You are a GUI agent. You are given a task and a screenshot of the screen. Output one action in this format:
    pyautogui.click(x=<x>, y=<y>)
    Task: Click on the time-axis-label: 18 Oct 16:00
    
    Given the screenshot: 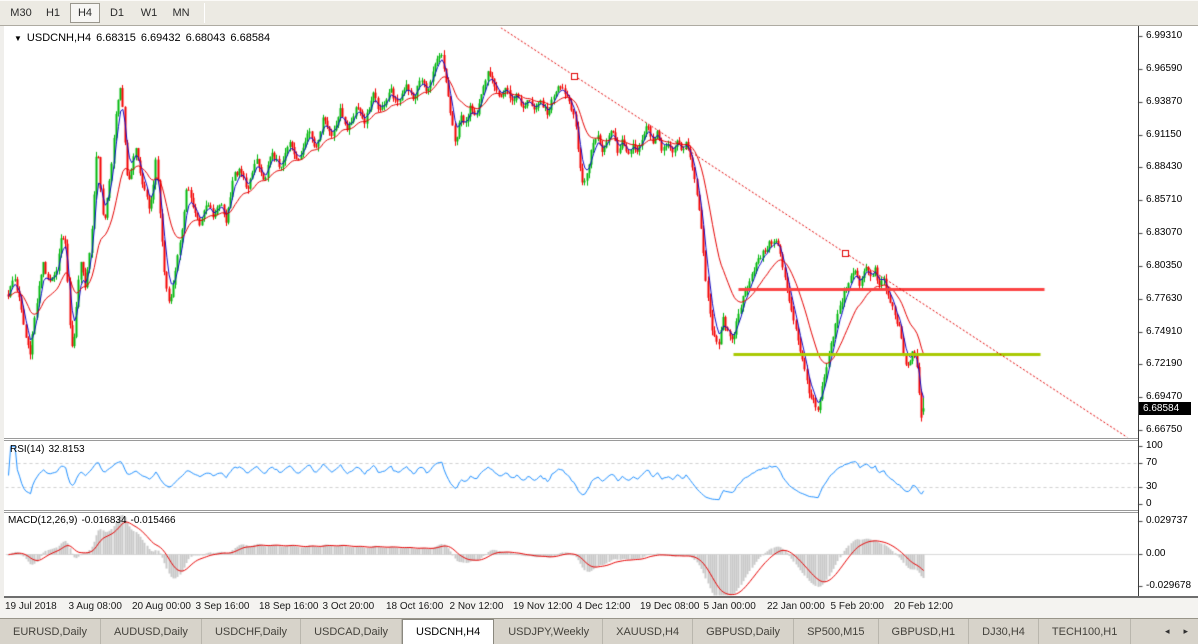 What is the action you would take?
    pyautogui.click(x=415, y=606)
    